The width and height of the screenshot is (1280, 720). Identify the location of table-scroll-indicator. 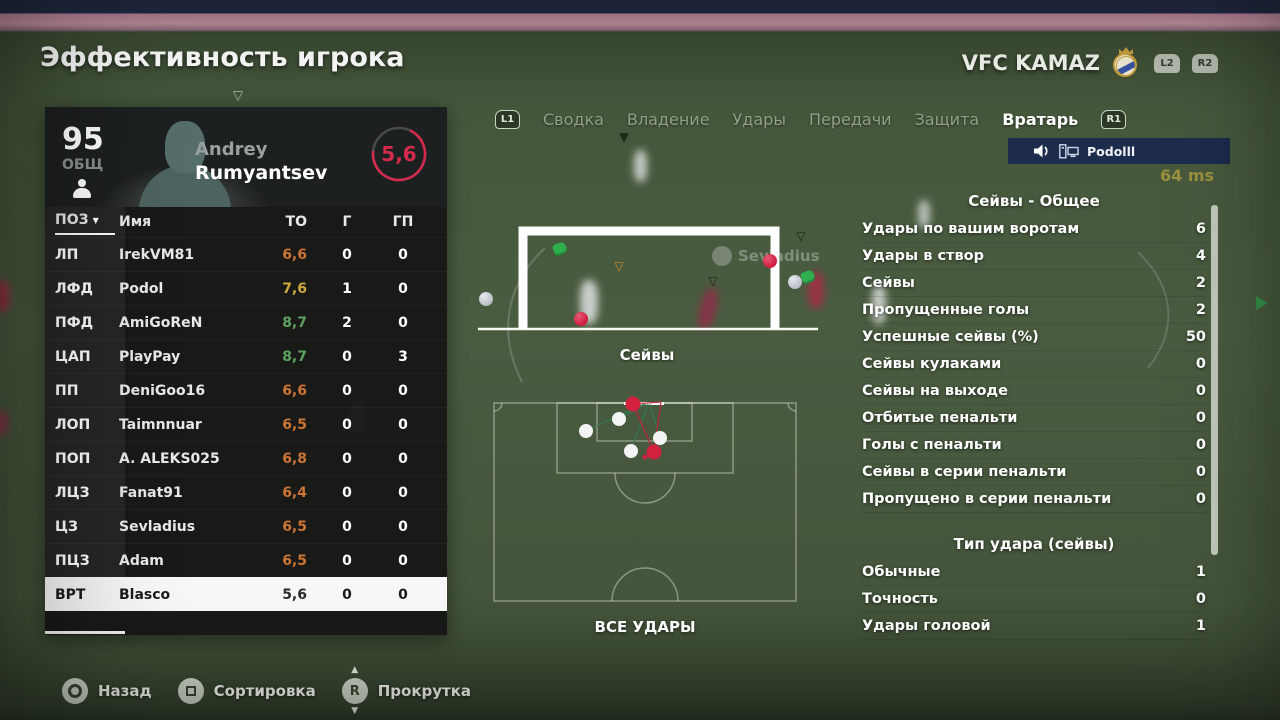
(85, 632).